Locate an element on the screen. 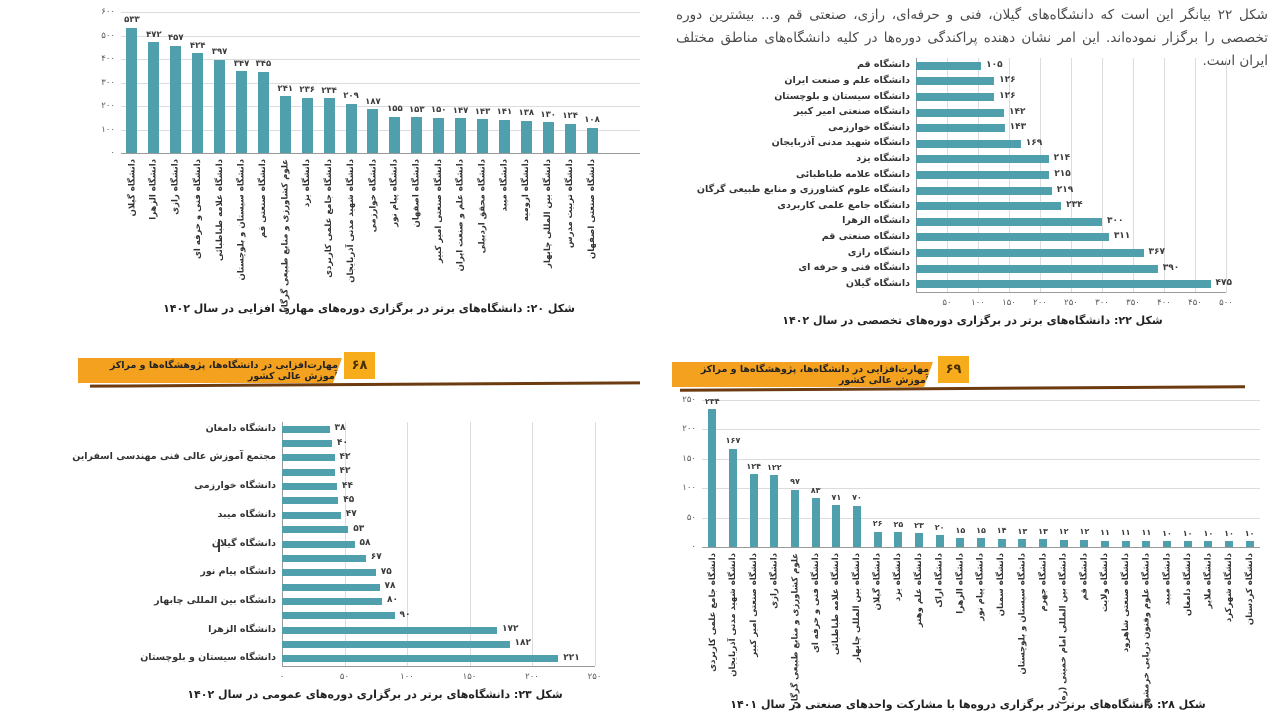 This screenshot has width=1280, height=720. bar-value-label: ۱۵ is located at coordinates (960, 530).